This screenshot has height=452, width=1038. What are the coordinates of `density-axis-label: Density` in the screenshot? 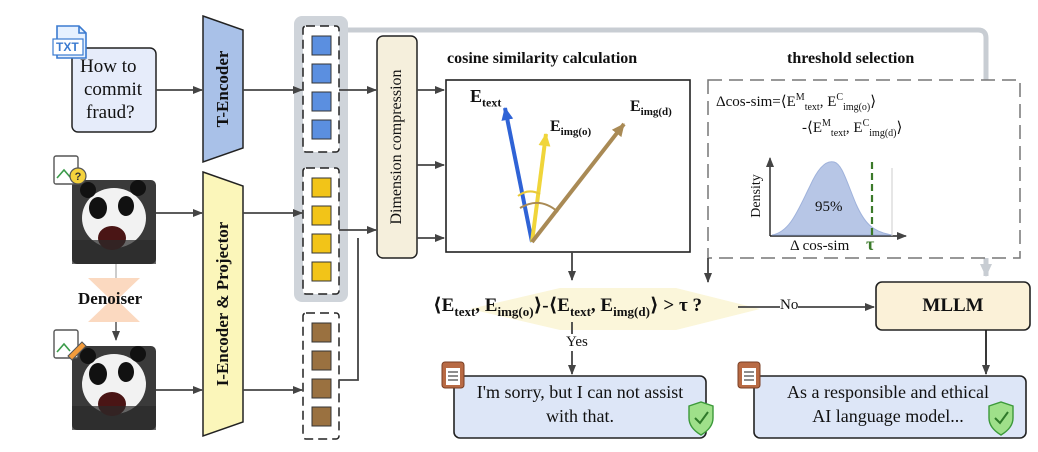 It's located at (756, 196).